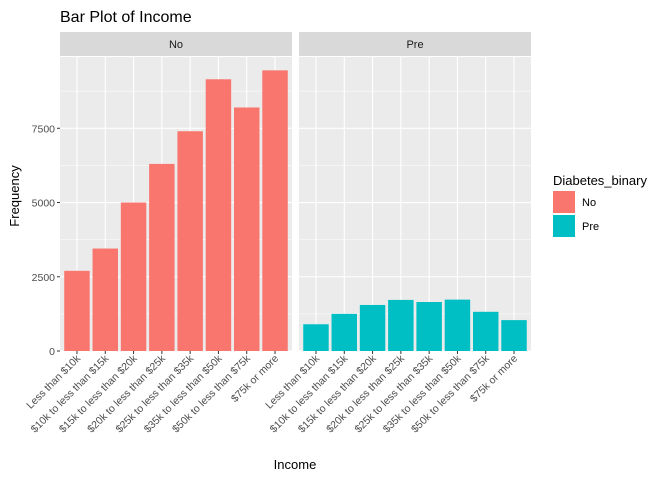 The height and width of the screenshot is (480, 672). Describe the element at coordinates (590, 227) in the screenshot. I see `legend-label-pre: Pre` at that location.